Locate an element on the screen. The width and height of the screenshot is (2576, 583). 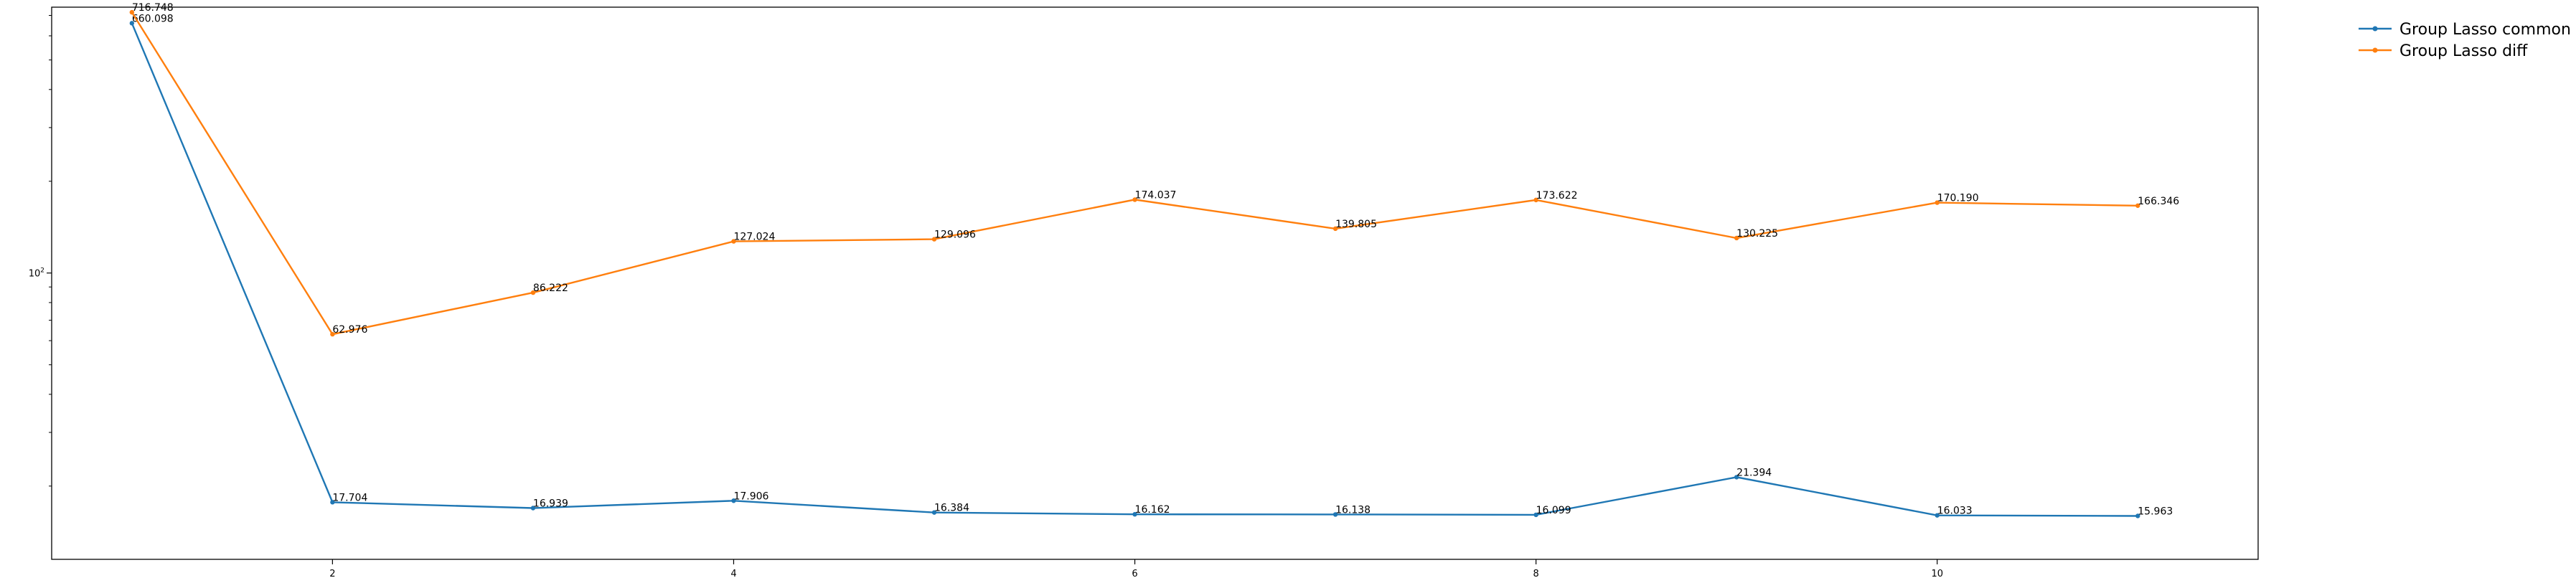
legend-item: Group Lasso common is located at coordinates (2465, 30).